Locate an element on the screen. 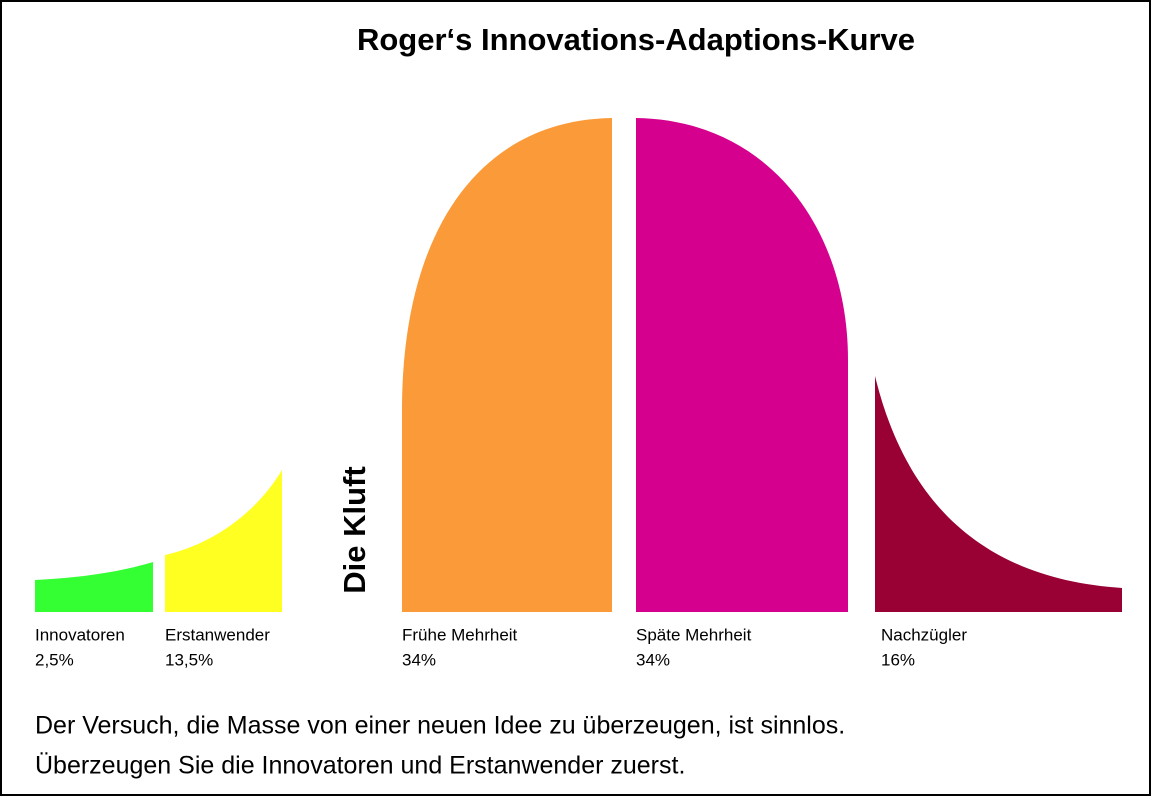 This screenshot has height=797, width=1152. segment-label: Späte Mehrheit is located at coordinates (694, 634).